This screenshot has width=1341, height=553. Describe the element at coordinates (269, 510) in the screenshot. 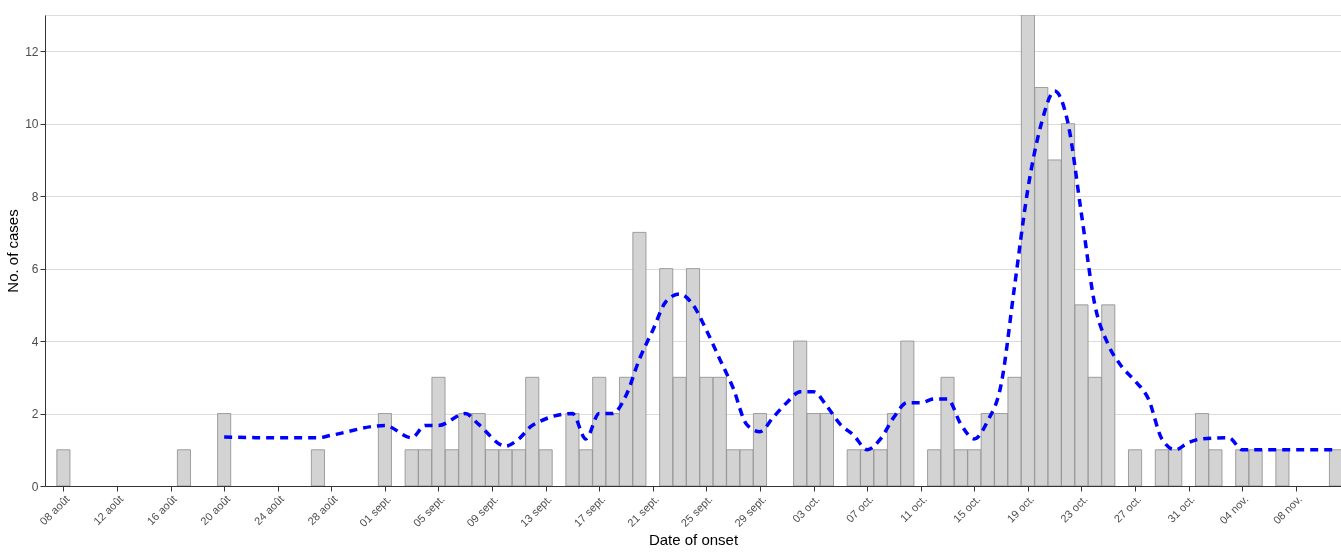

I see `x-tick-label: 24 août` at that location.